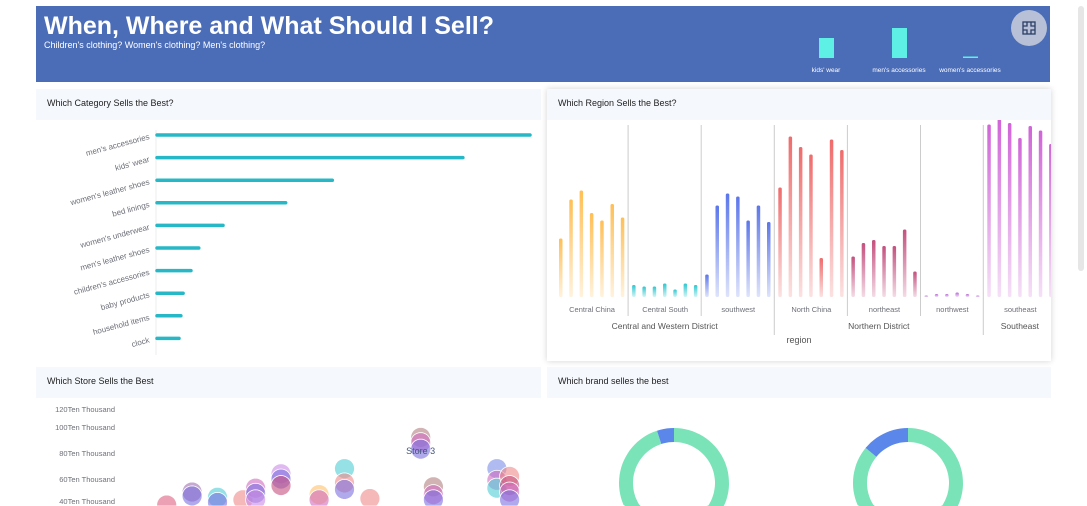 This screenshot has height=506, width=1087. What do you see at coordinates (114, 258) in the screenshot?
I see `category-label: men's leather shoes` at bounding box center [114, 258].